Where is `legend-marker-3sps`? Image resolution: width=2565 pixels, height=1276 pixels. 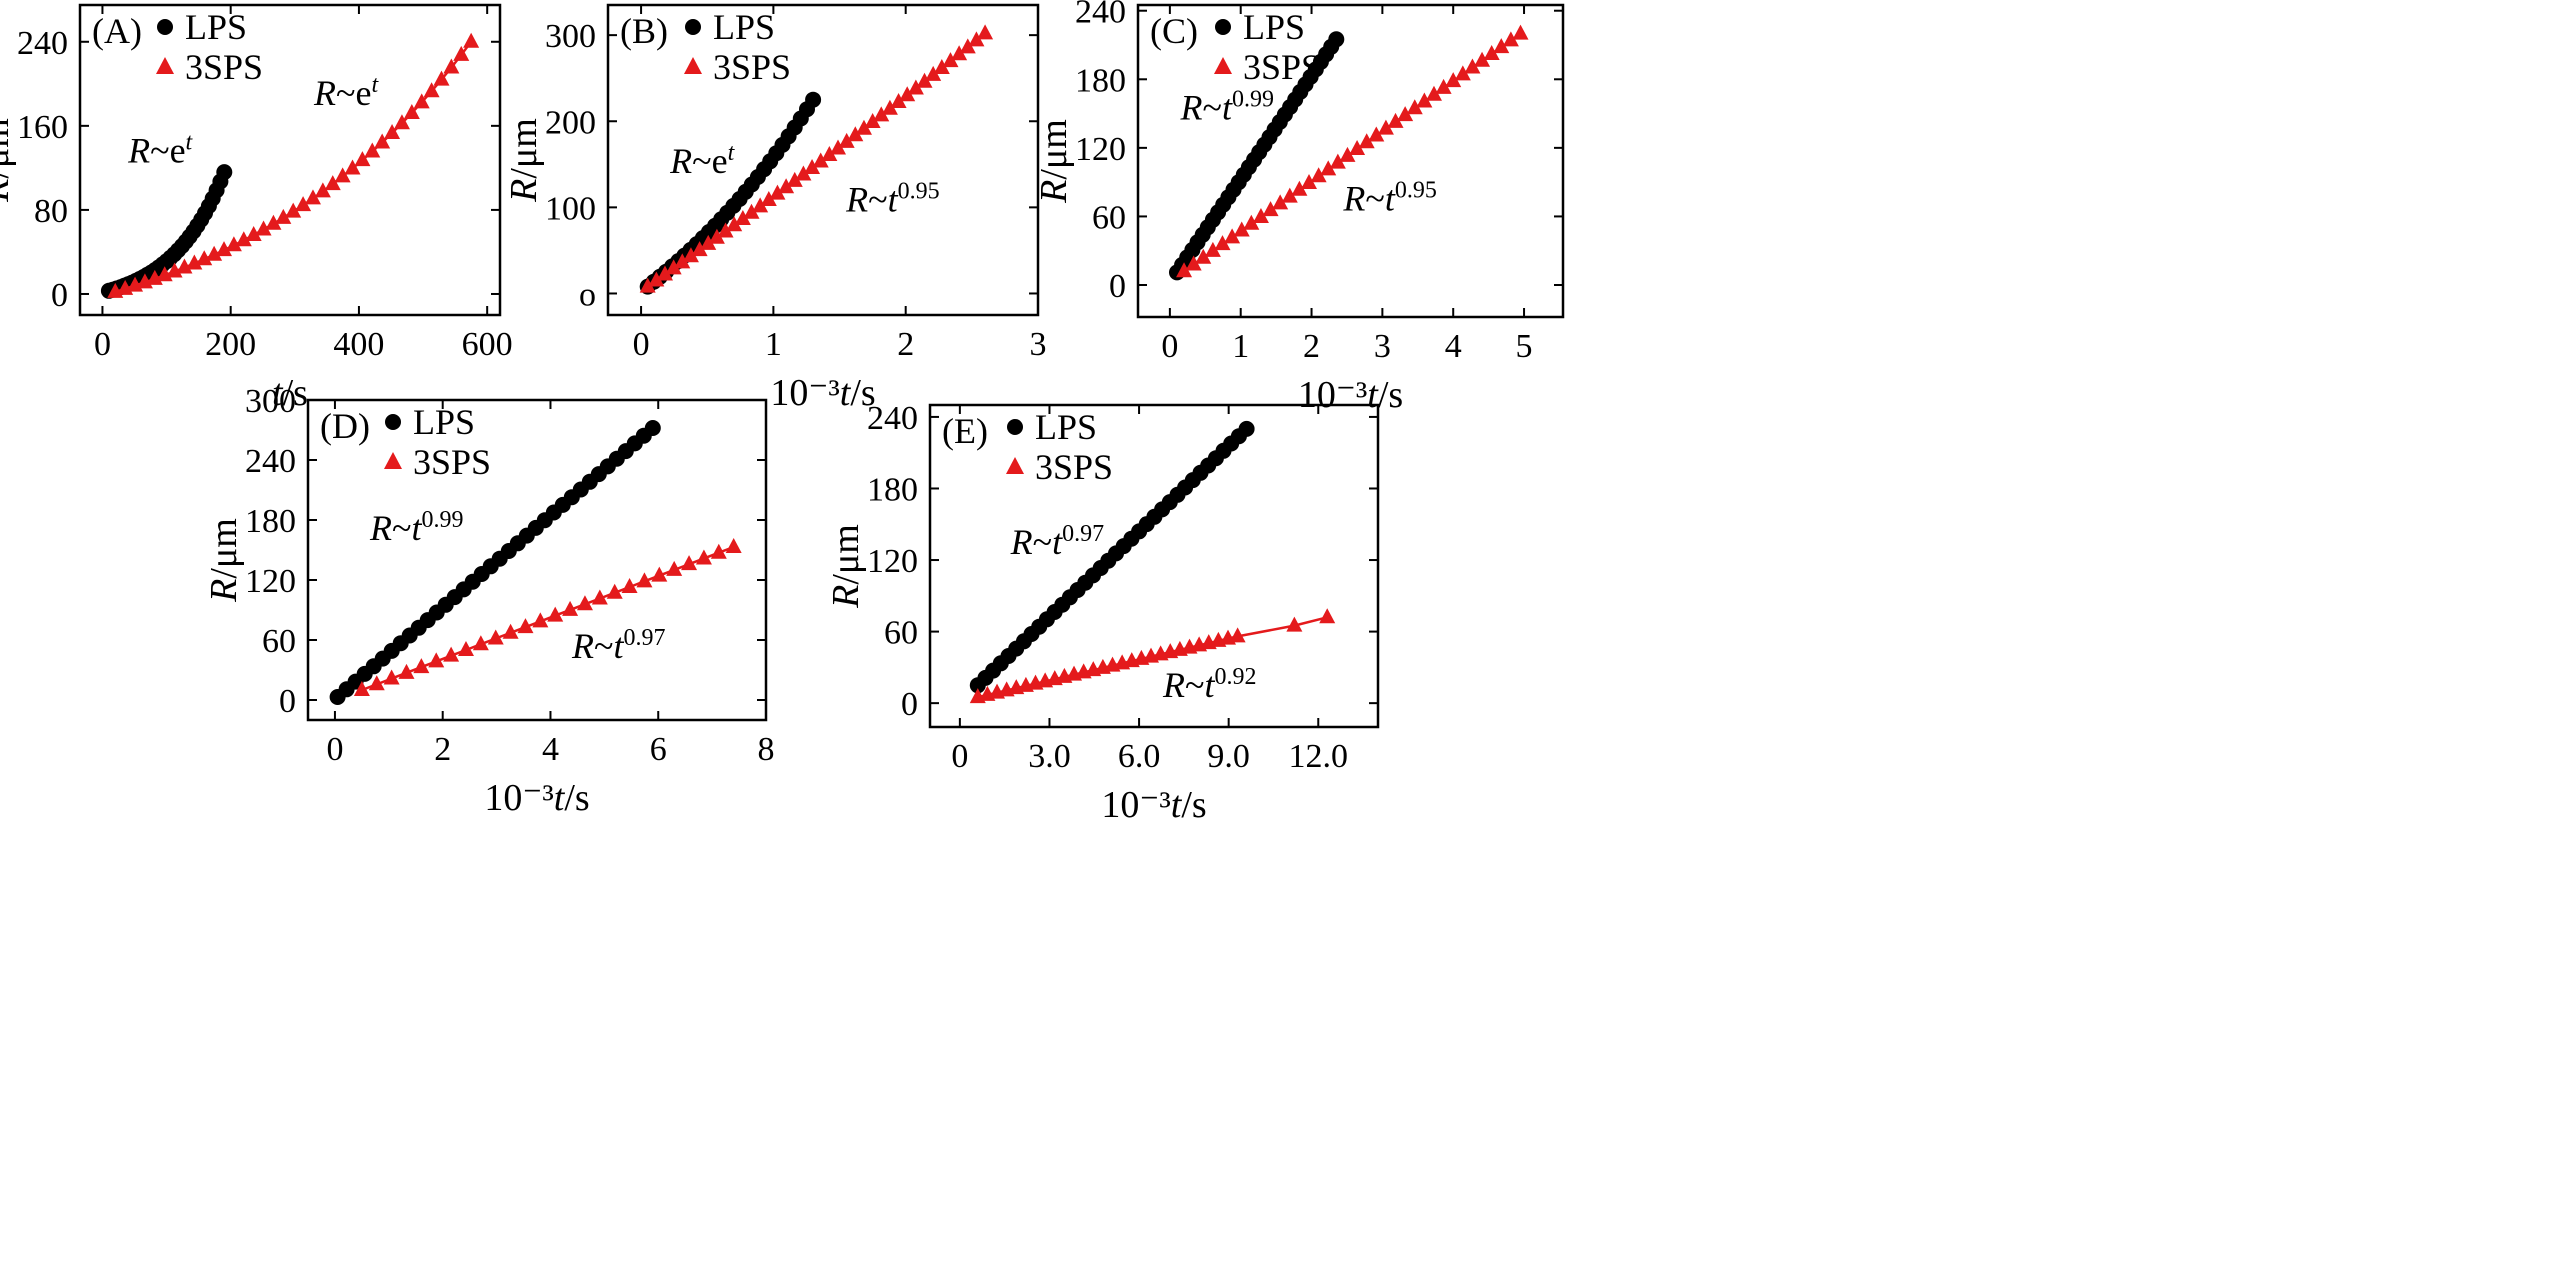 legend-marker-3sps is located at coordinates (693, 65).